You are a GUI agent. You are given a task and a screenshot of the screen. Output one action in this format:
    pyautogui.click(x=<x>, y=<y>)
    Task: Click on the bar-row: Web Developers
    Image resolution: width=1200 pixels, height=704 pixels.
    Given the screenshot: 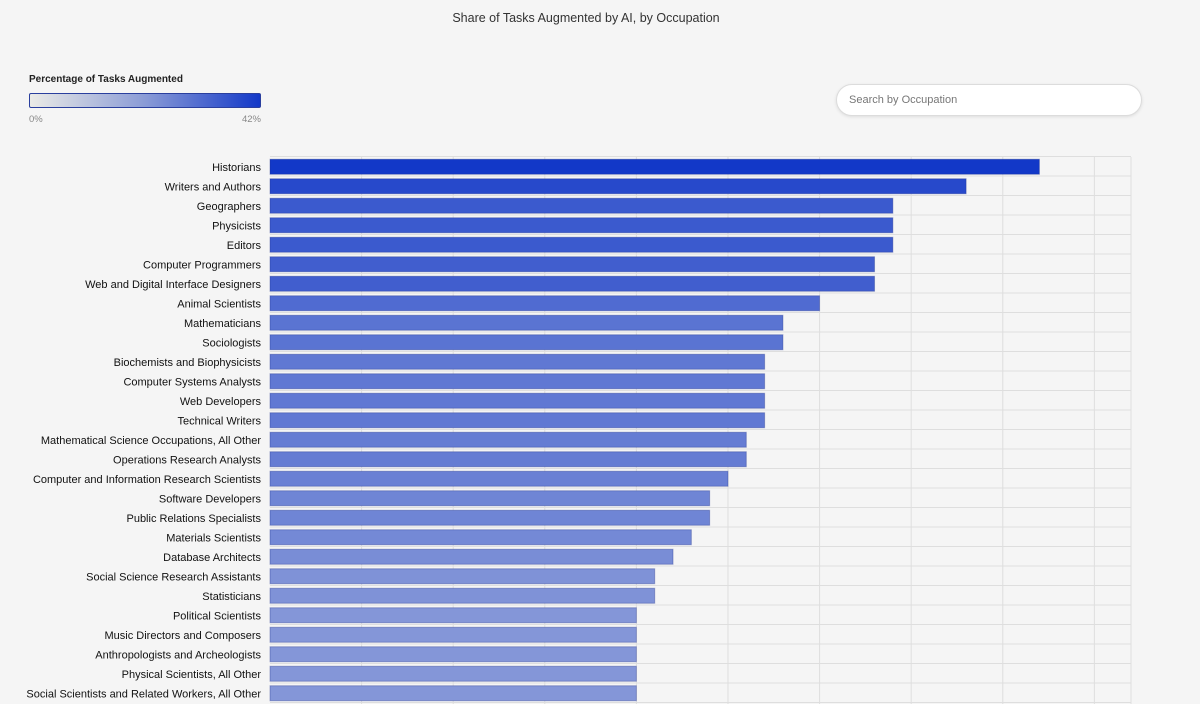 What is the action you would take?
    pyautogui.click(x=473, y=400)
    